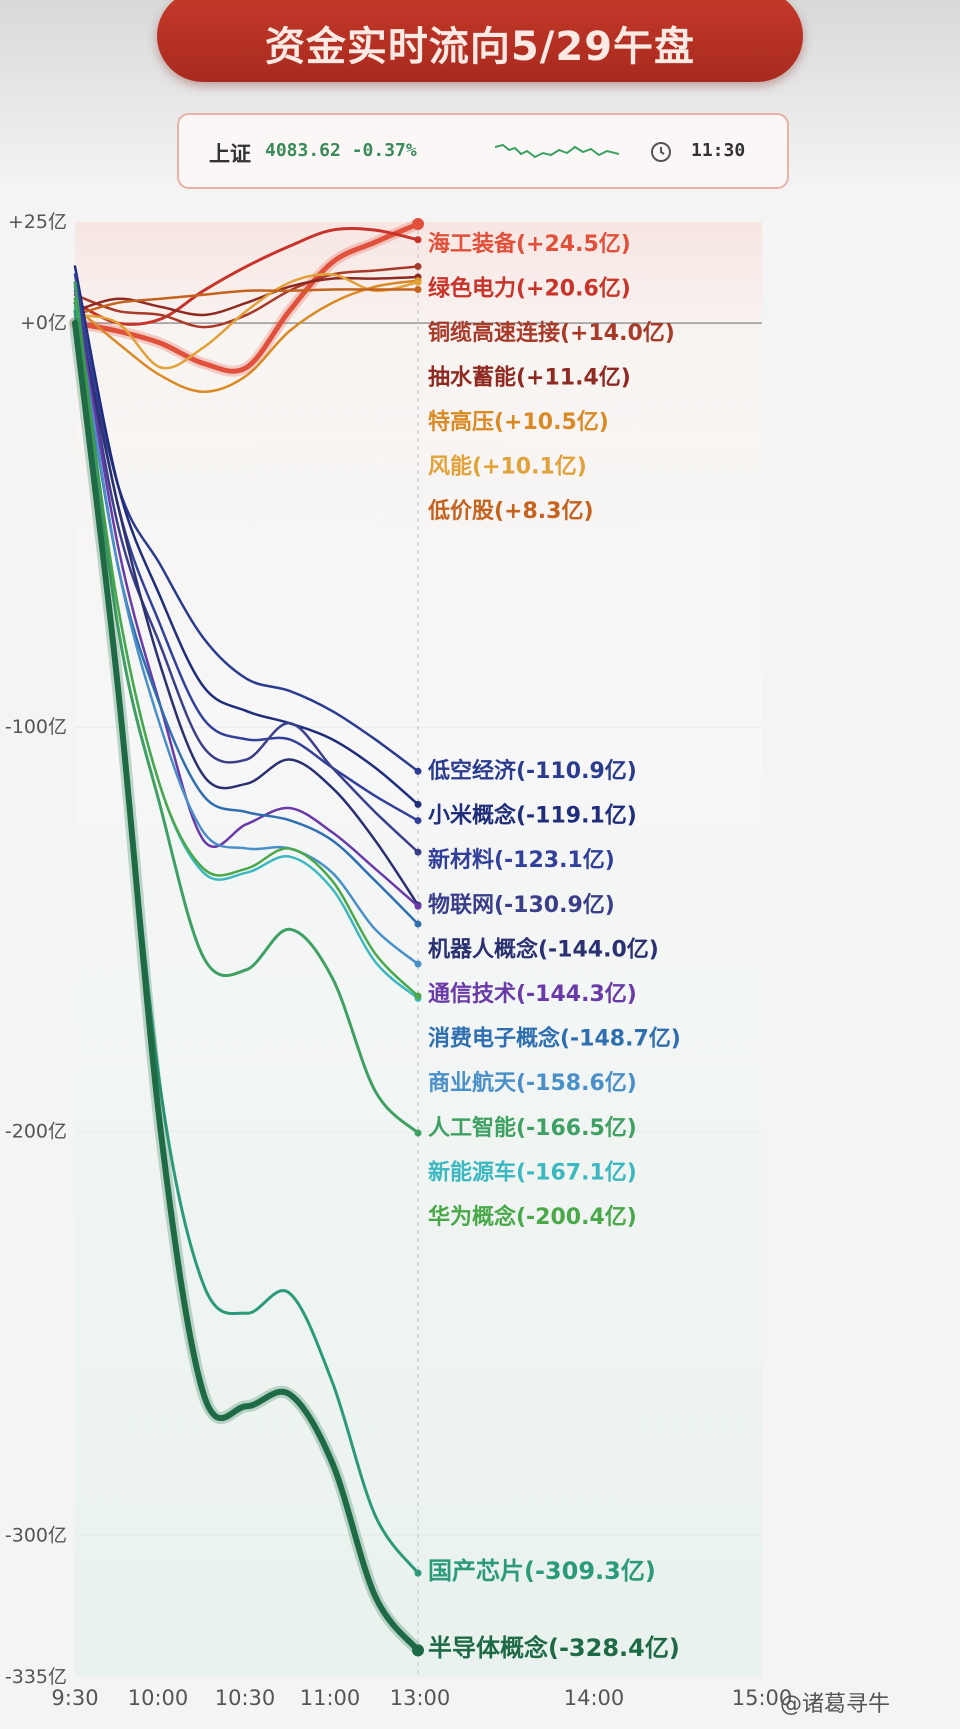 The height and width of the screenshot is (1729, 960). What do you see at coordinates (532, 816) in the screenshot?
I see `series-label: 小米概念(-119.1亿)` at bounding box center [532, 816].